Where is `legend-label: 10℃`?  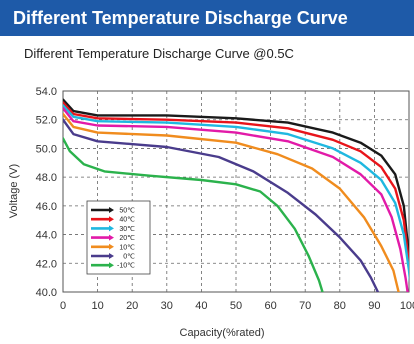
legend-label: 10℃ is located at coordinates (127, 247).